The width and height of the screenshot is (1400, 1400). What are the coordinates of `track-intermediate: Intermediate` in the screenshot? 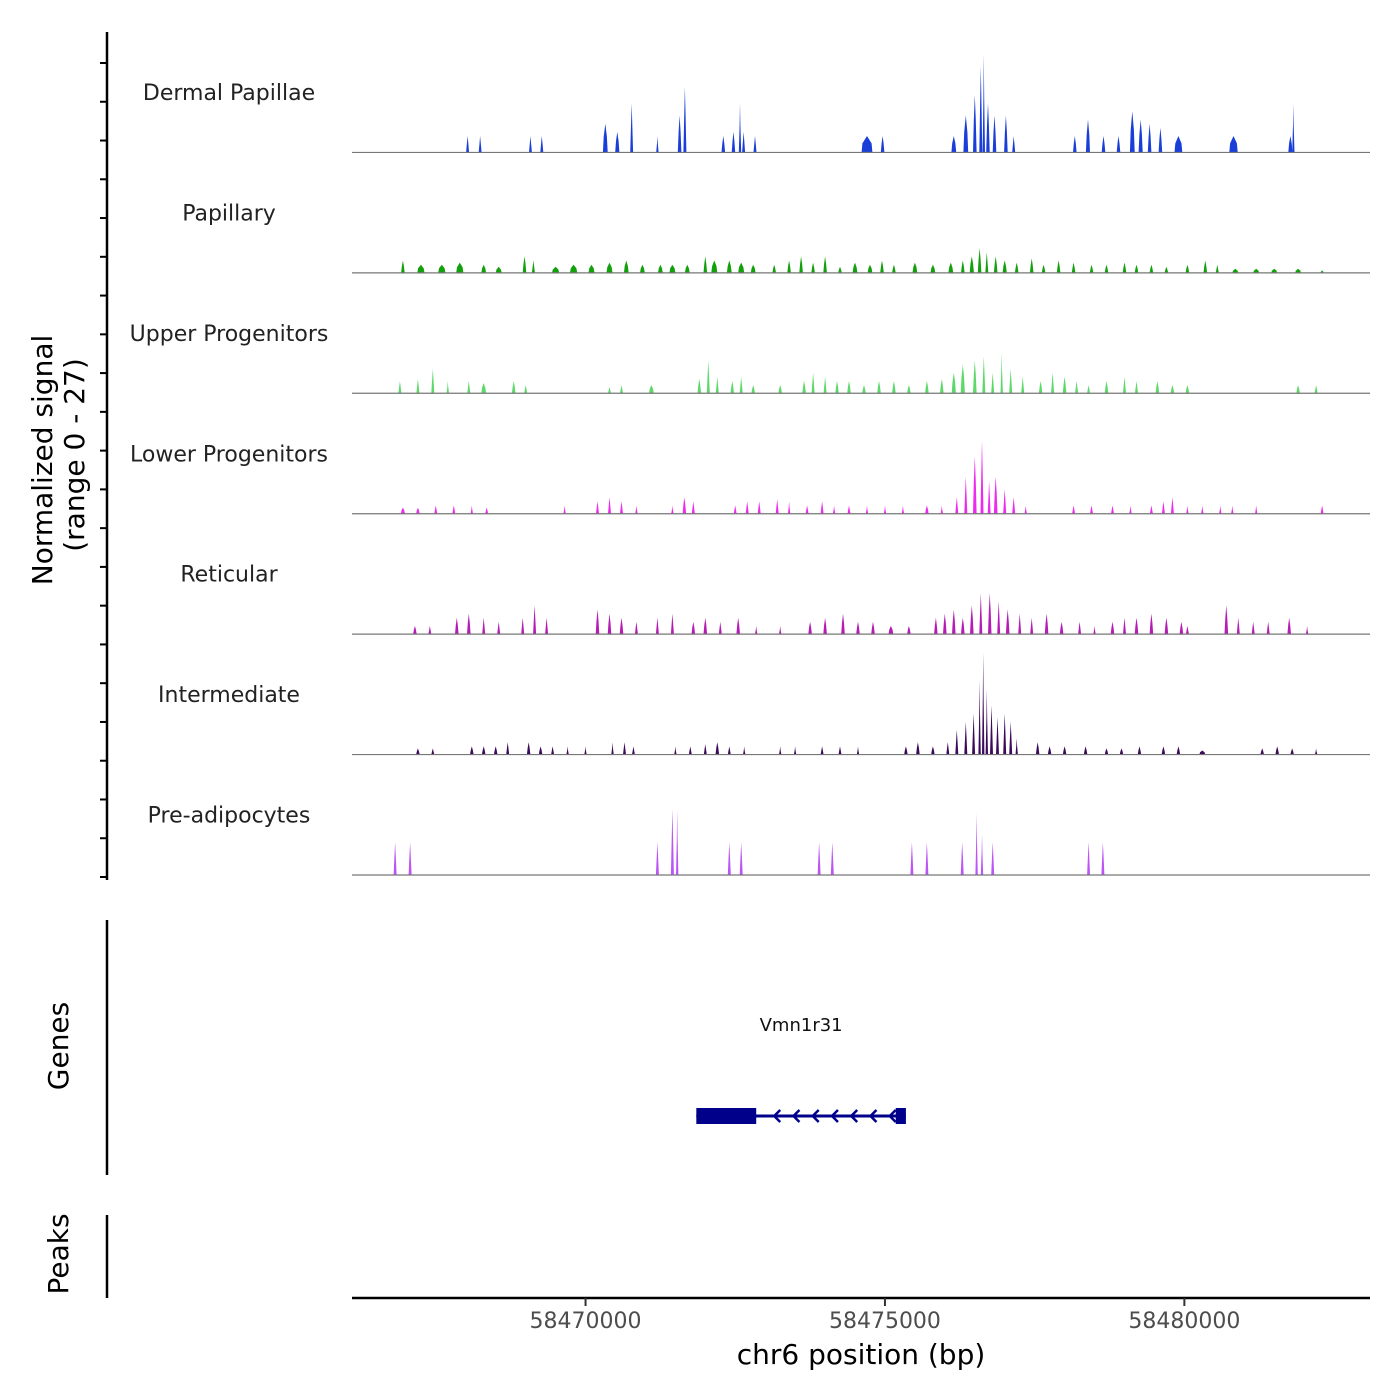 It's located at (764, 704).